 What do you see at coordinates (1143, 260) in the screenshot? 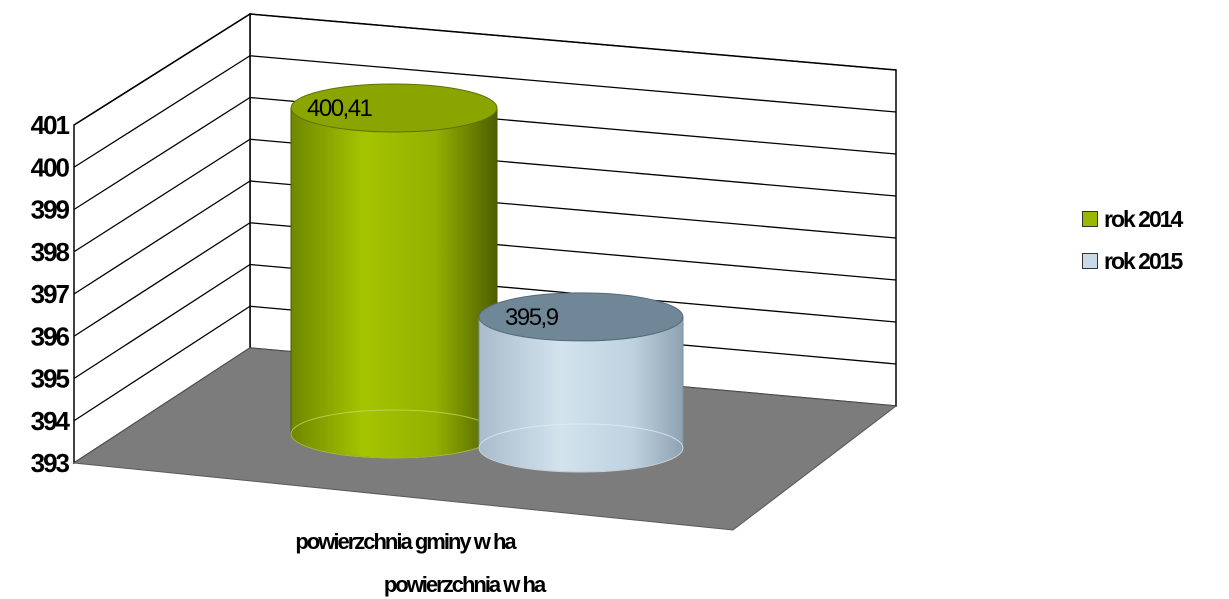
I see `legend-label: rok 2015` at bounding box center [1143, 260].